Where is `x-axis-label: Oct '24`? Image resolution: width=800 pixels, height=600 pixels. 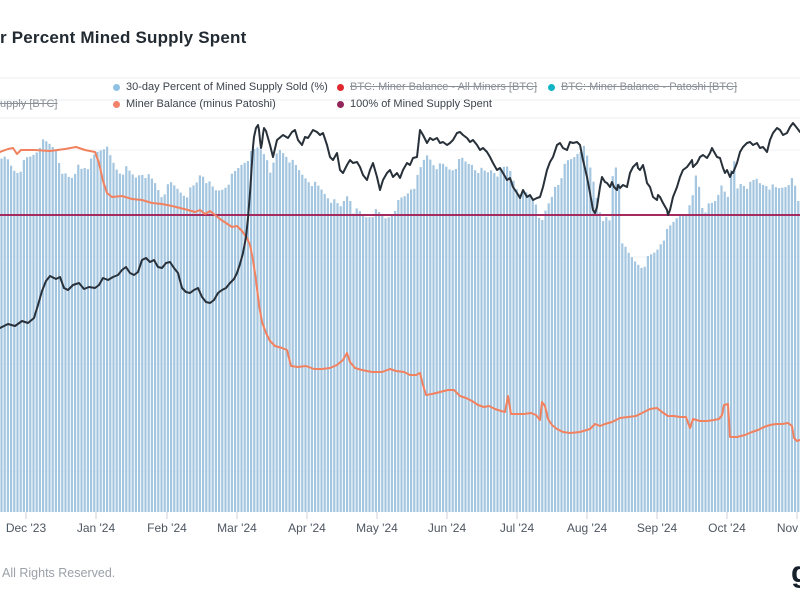 x-axis-label: Oct '24 is located at coordinates (727, 528).